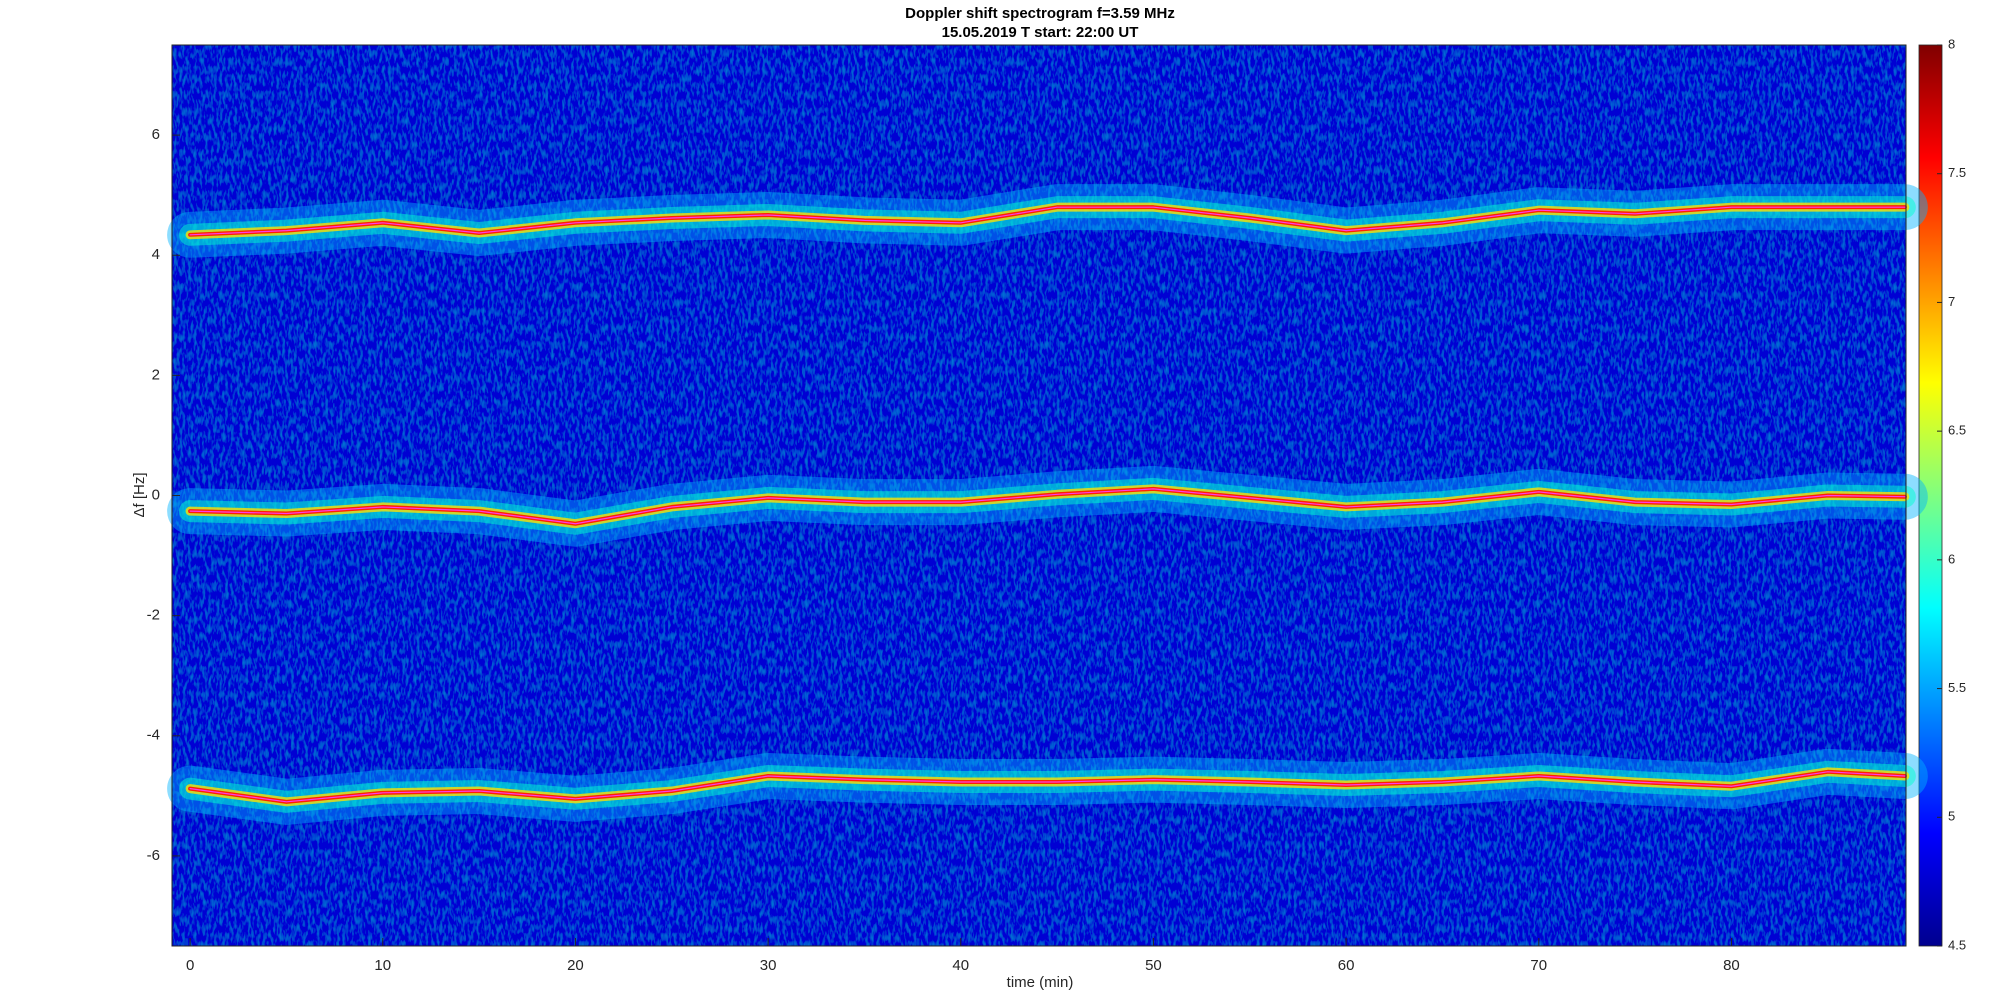  I want to click on y-tick-label: -6, so click(153, 855).